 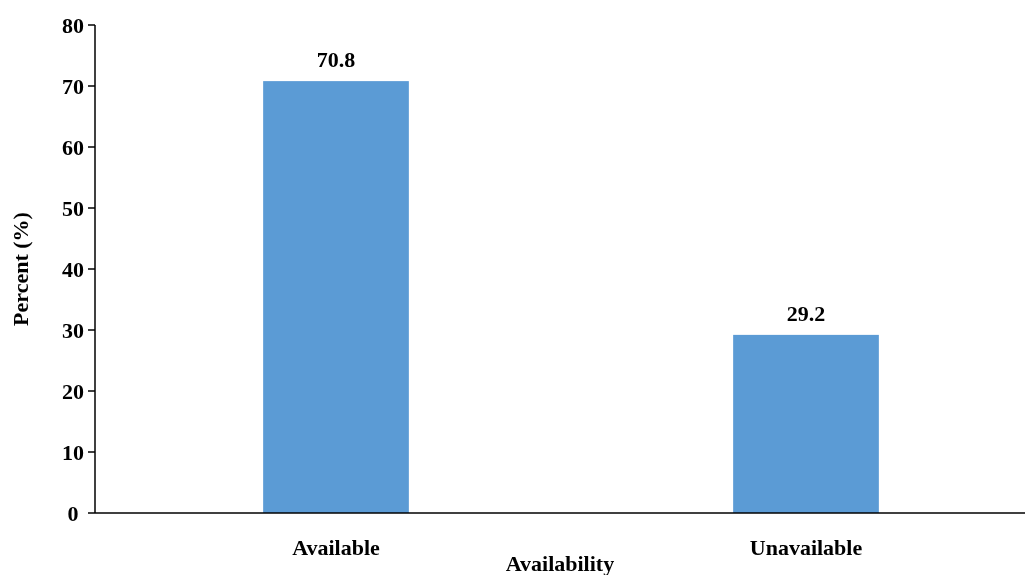 I want to click on x-tick-label: Available, so click(x=336, y=547).